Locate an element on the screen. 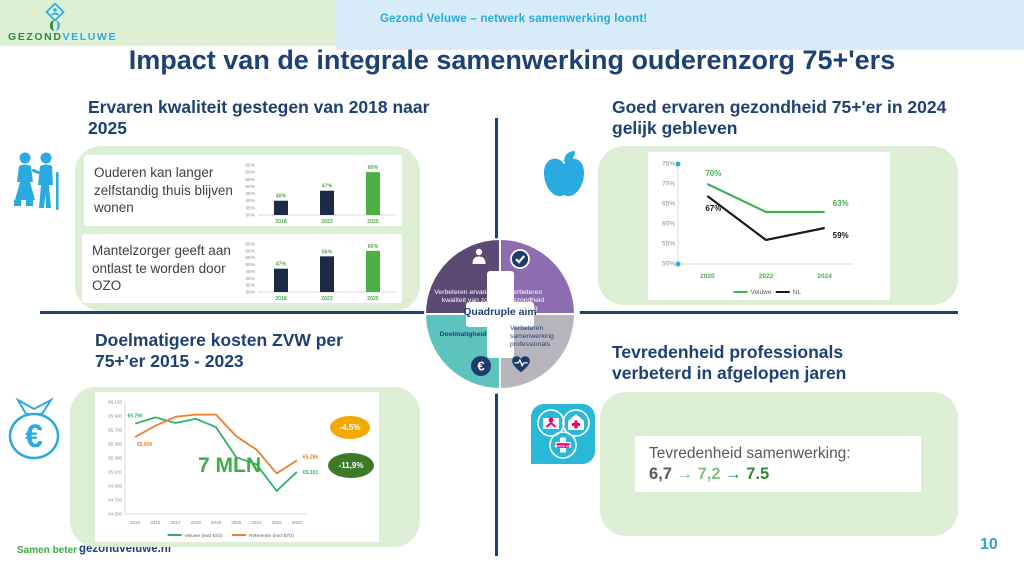 The width and height of the screenshot is (1024, 568). svg-text: 2021 is located at coordinates (256, 522).